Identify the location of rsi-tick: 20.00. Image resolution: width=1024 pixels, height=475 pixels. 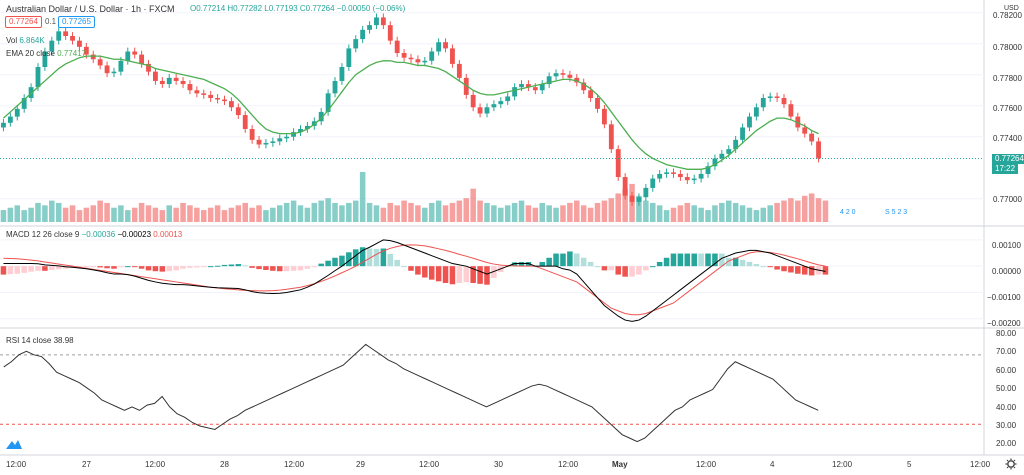
(1006, 443).